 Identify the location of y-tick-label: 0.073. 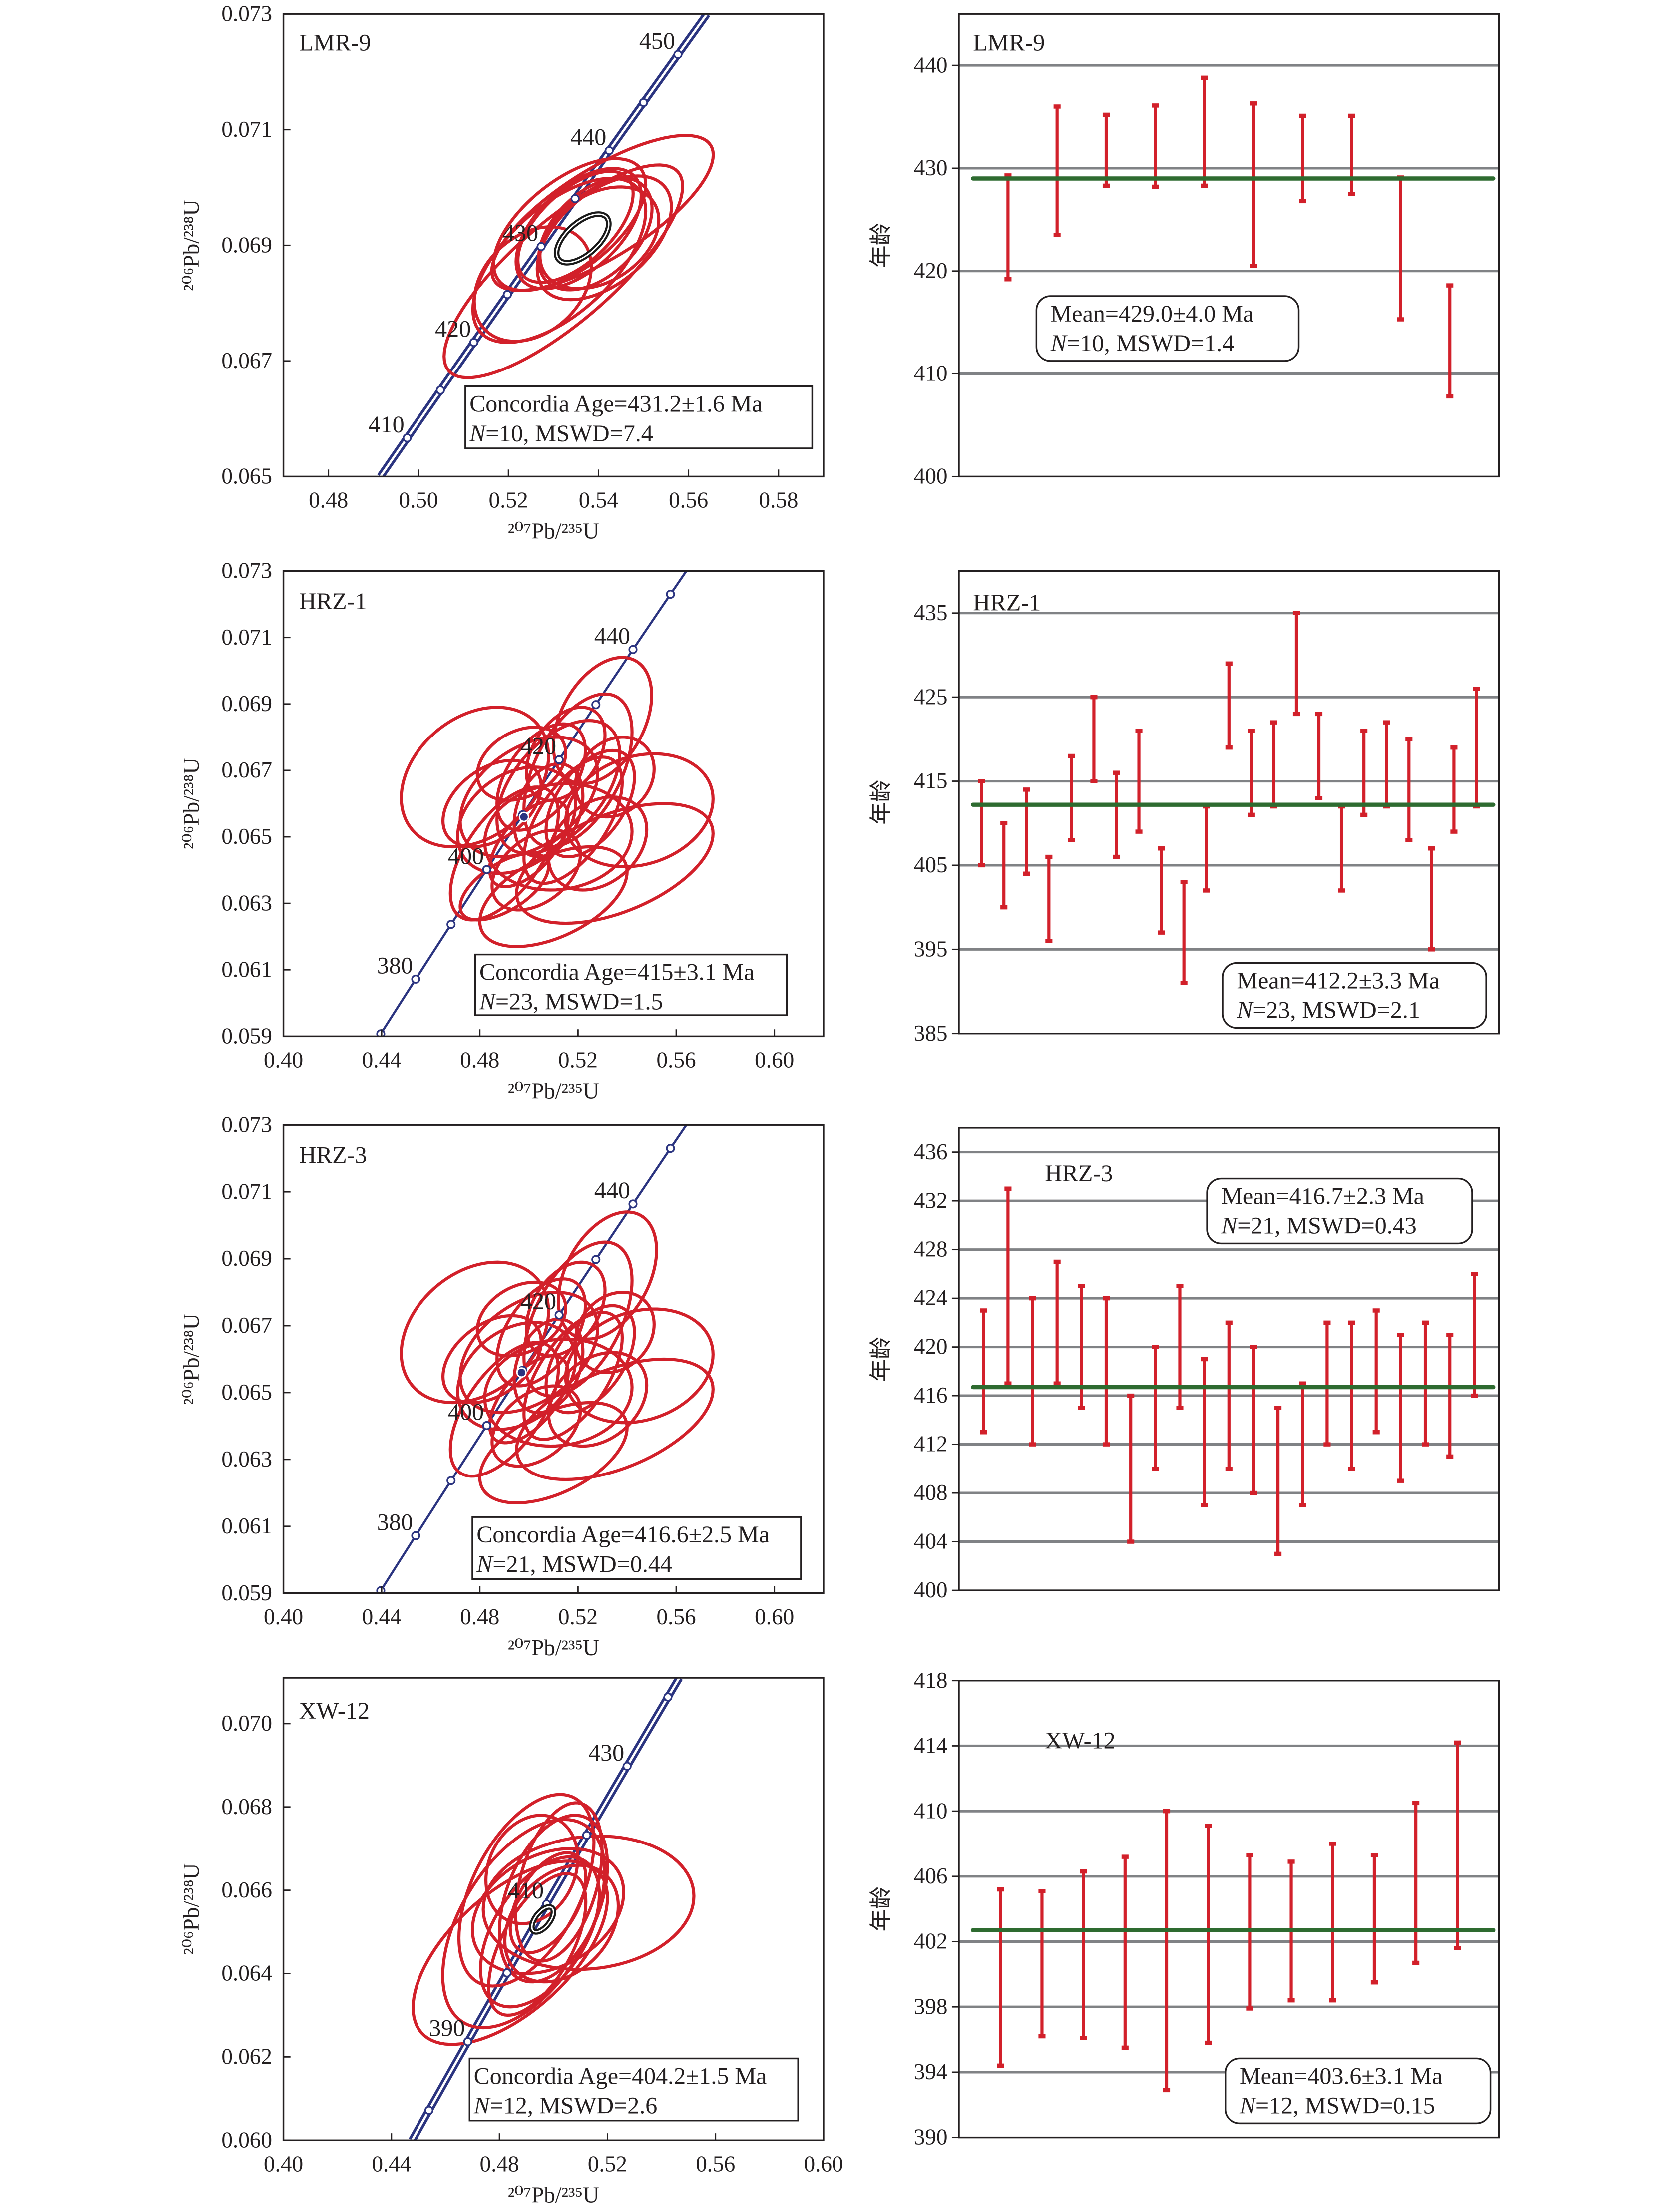
(246, 13).